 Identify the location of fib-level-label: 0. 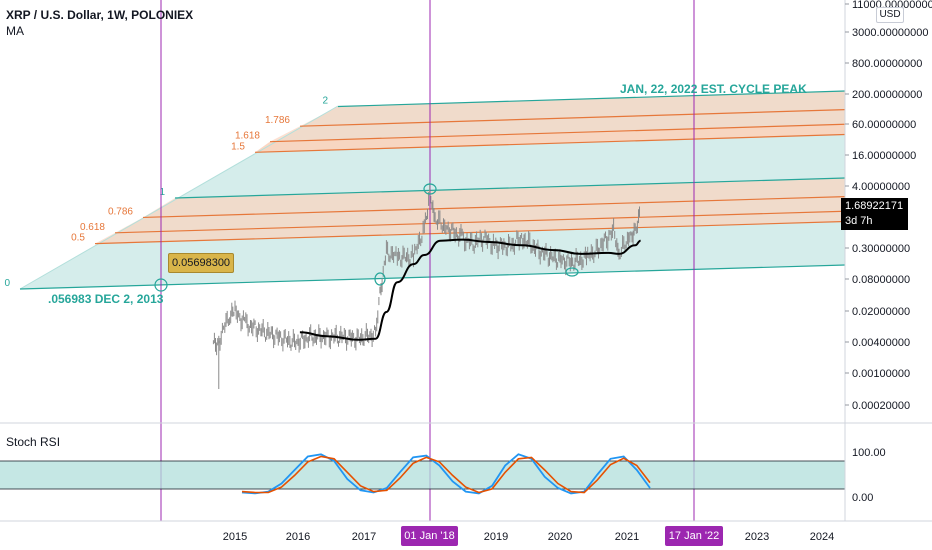
(7, 283).